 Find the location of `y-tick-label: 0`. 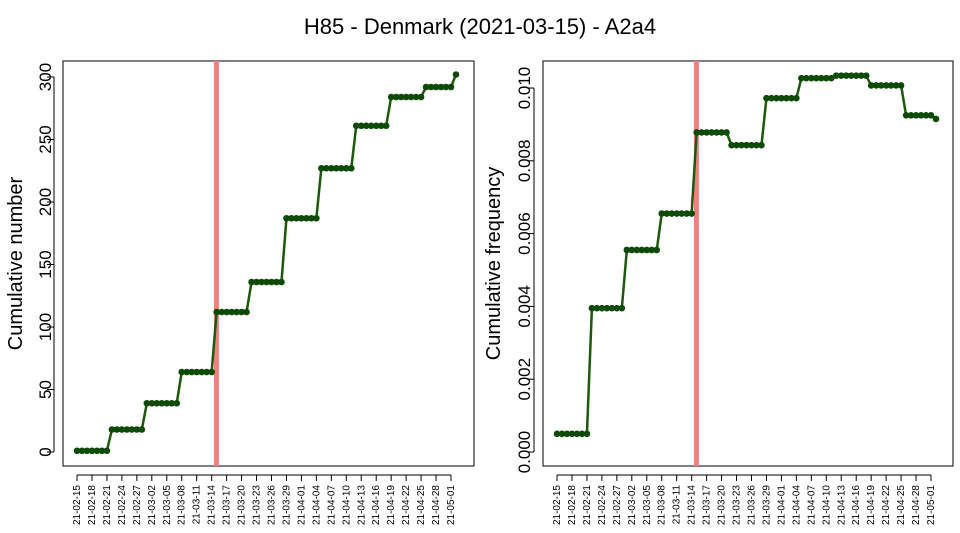

y-tick-label: 0 is located at coordinates (45, 451).